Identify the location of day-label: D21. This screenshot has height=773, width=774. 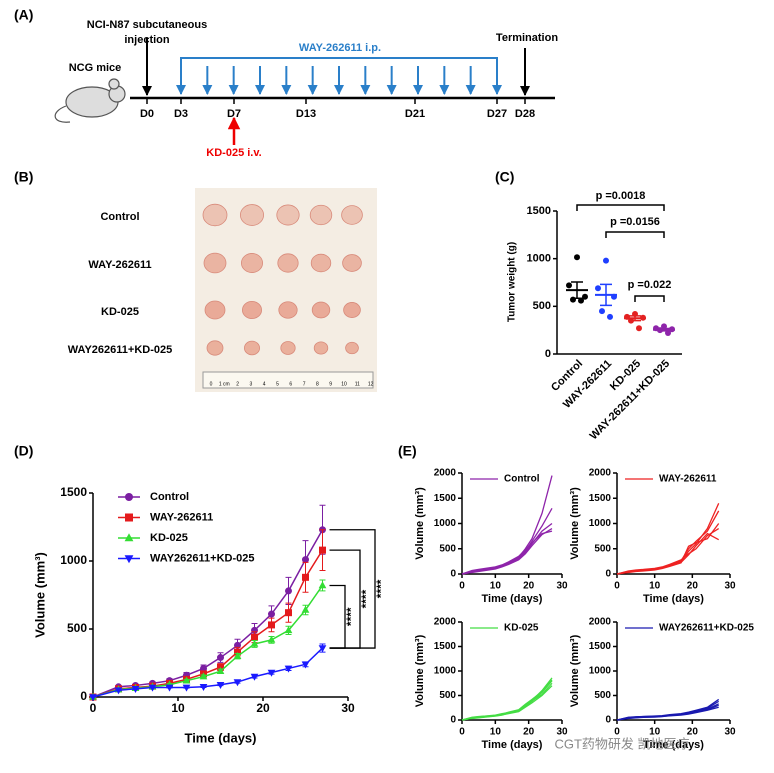
(415, 114).